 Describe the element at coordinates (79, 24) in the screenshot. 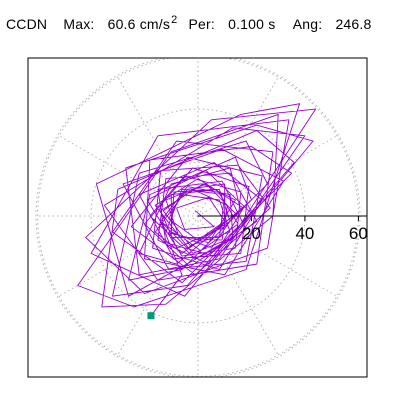

I see `max-label: Max:` at that location.